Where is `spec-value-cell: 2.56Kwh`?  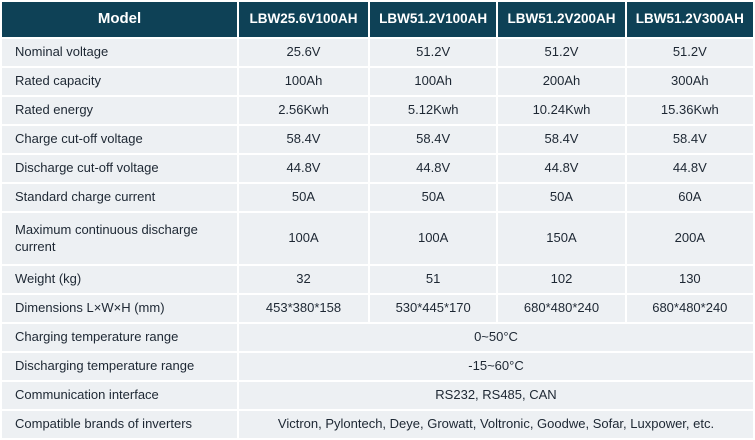
spec-value-cell: 2.56Kwh is located at coordinates (303, 110).